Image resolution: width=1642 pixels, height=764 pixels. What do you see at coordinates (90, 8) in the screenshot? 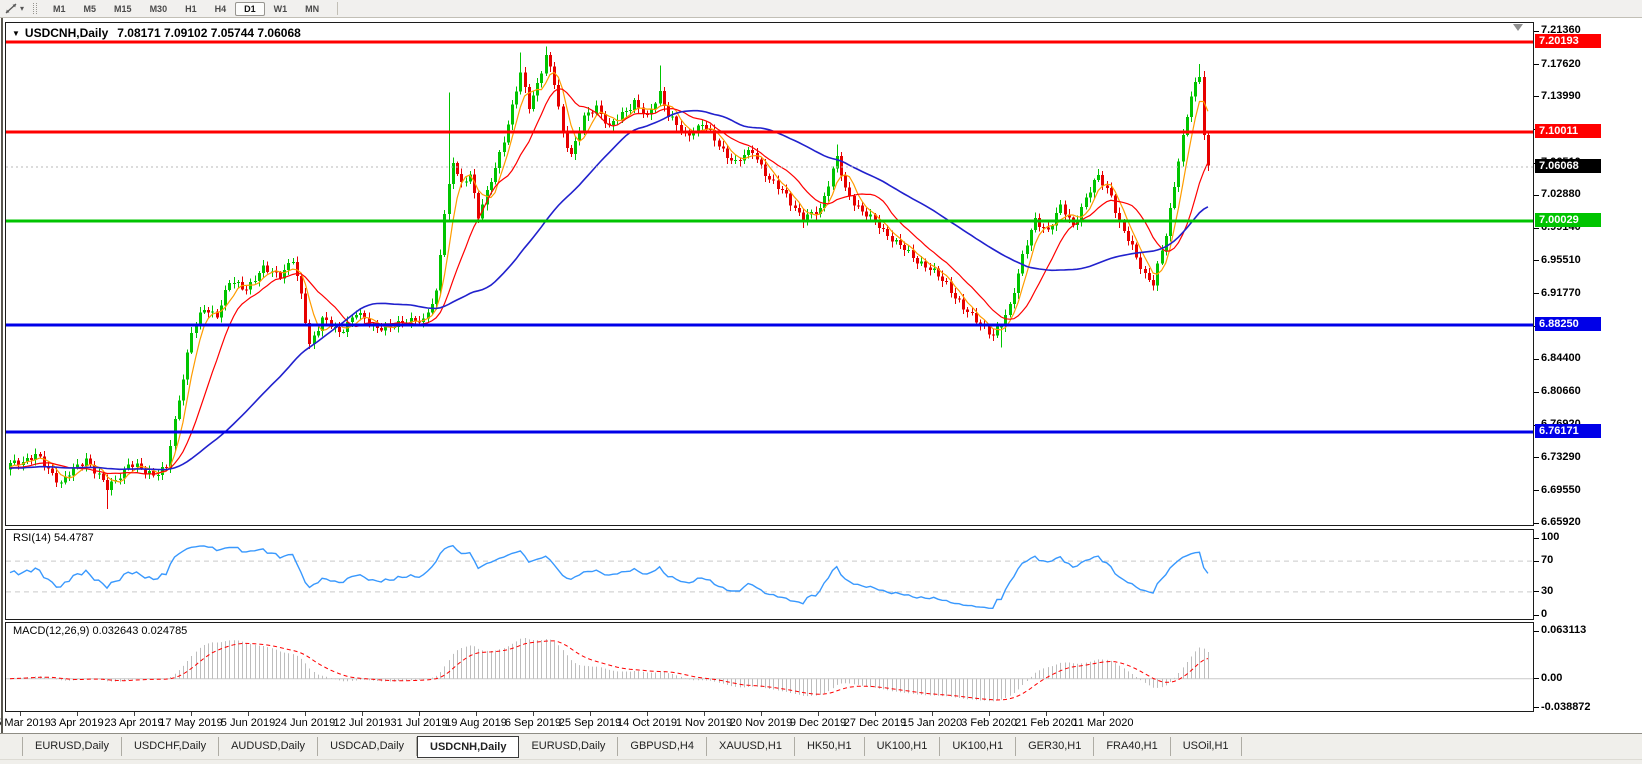
I see `timeframe-button-m5: M5` at bounding box center [90, 8].